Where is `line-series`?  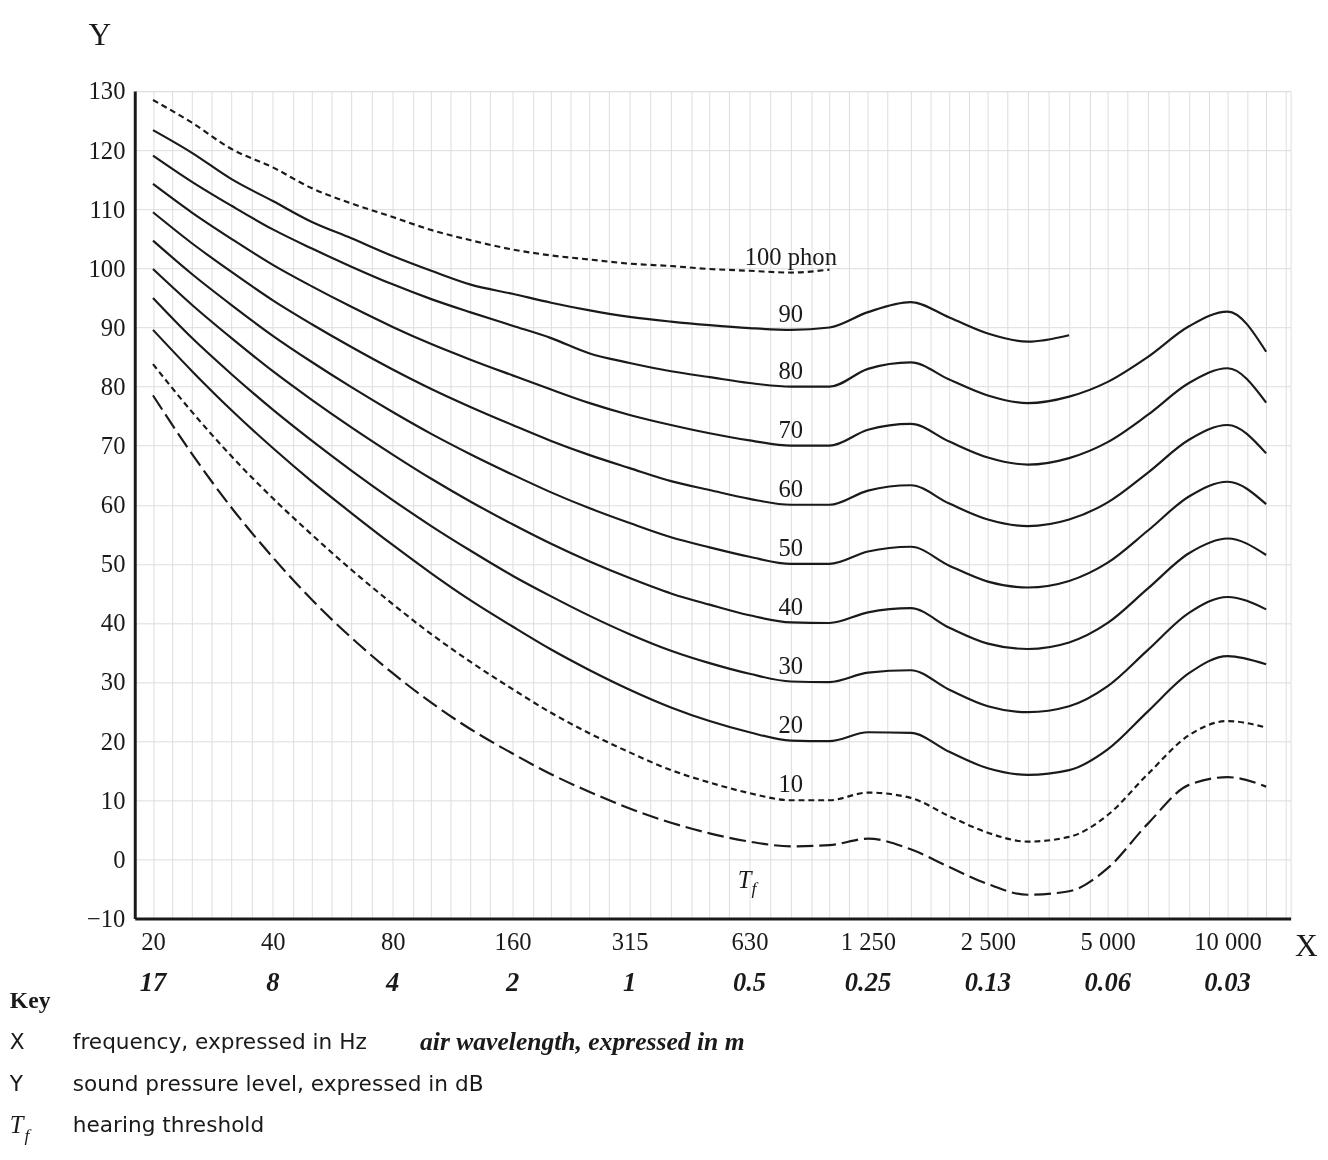
line-series is located at coordinates (611, 236).